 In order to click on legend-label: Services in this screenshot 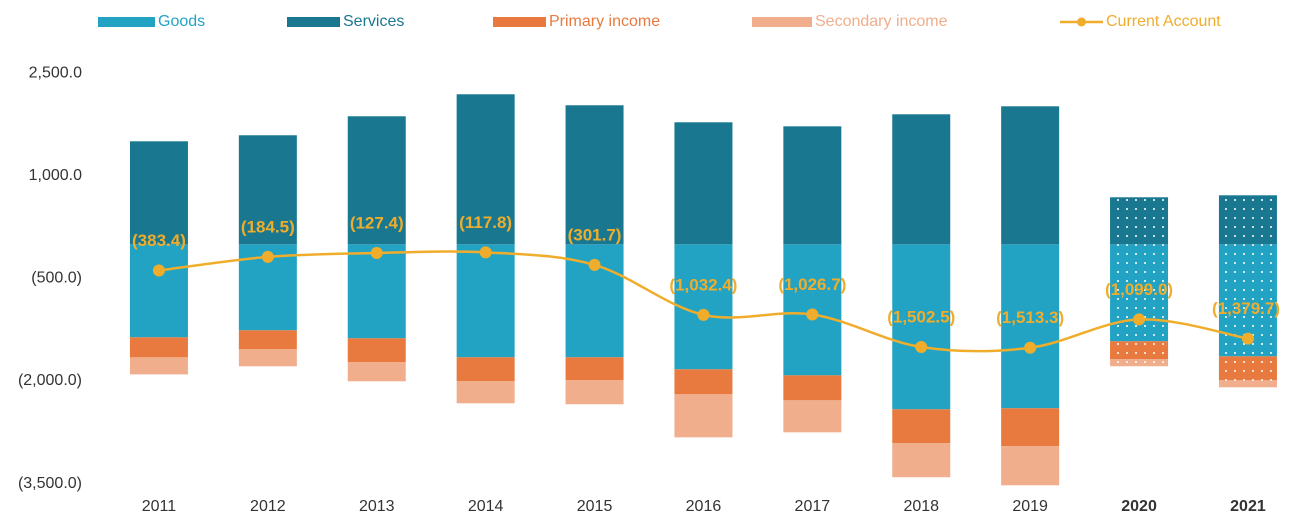, I will do `click(373, 21)`.